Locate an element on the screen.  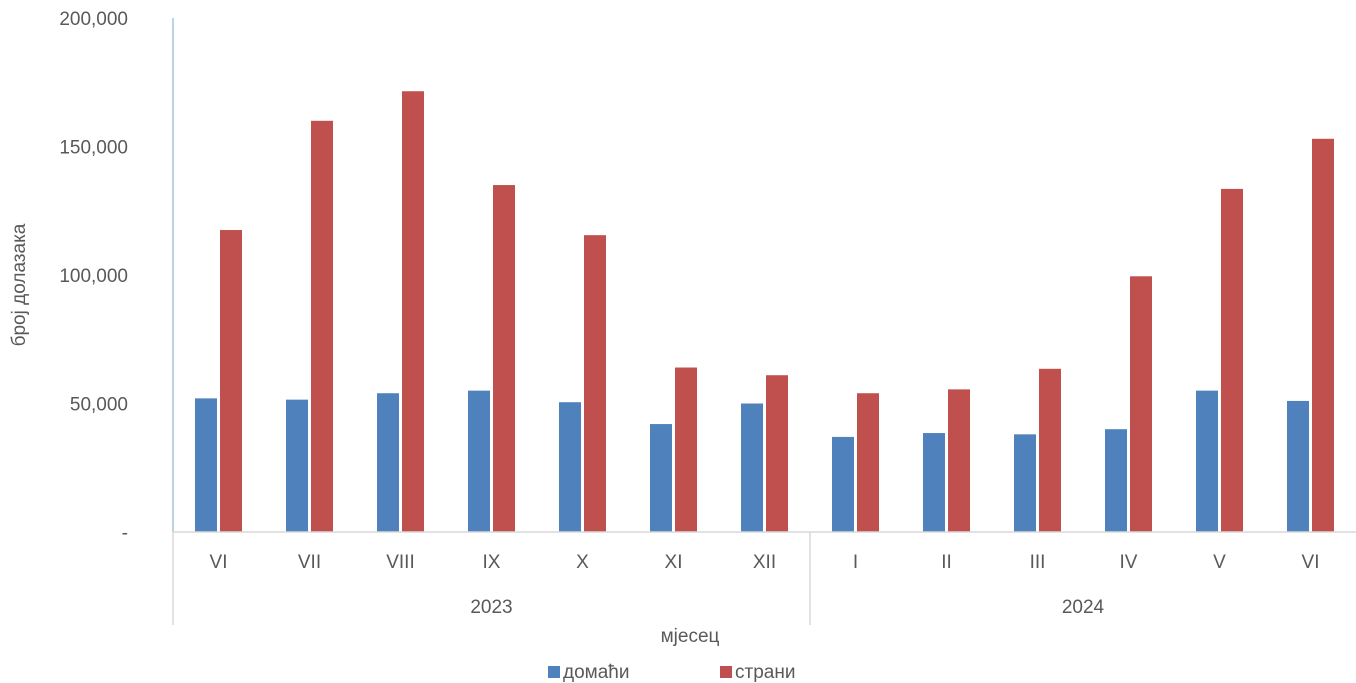
x-tick-label: XII is located at coordinates (764, 562).